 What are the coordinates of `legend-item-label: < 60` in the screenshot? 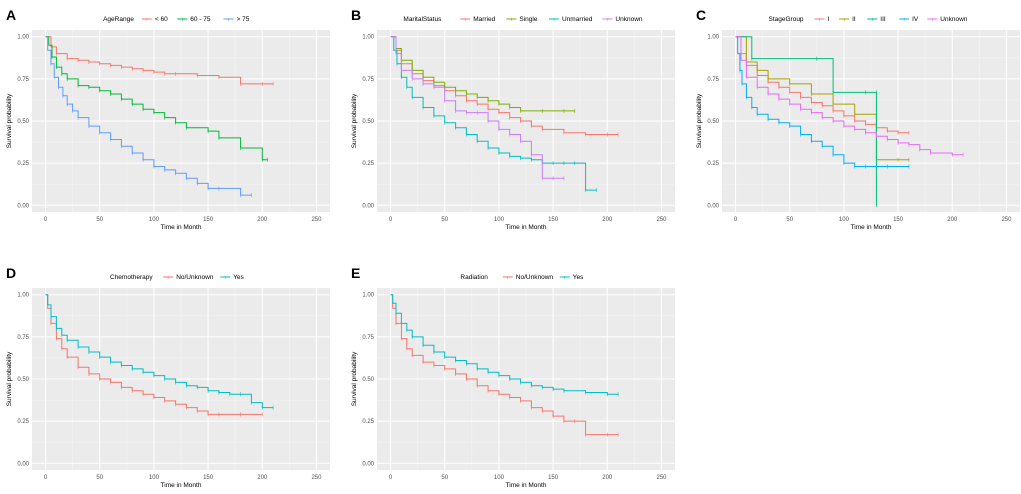 It's located at (161, 19).